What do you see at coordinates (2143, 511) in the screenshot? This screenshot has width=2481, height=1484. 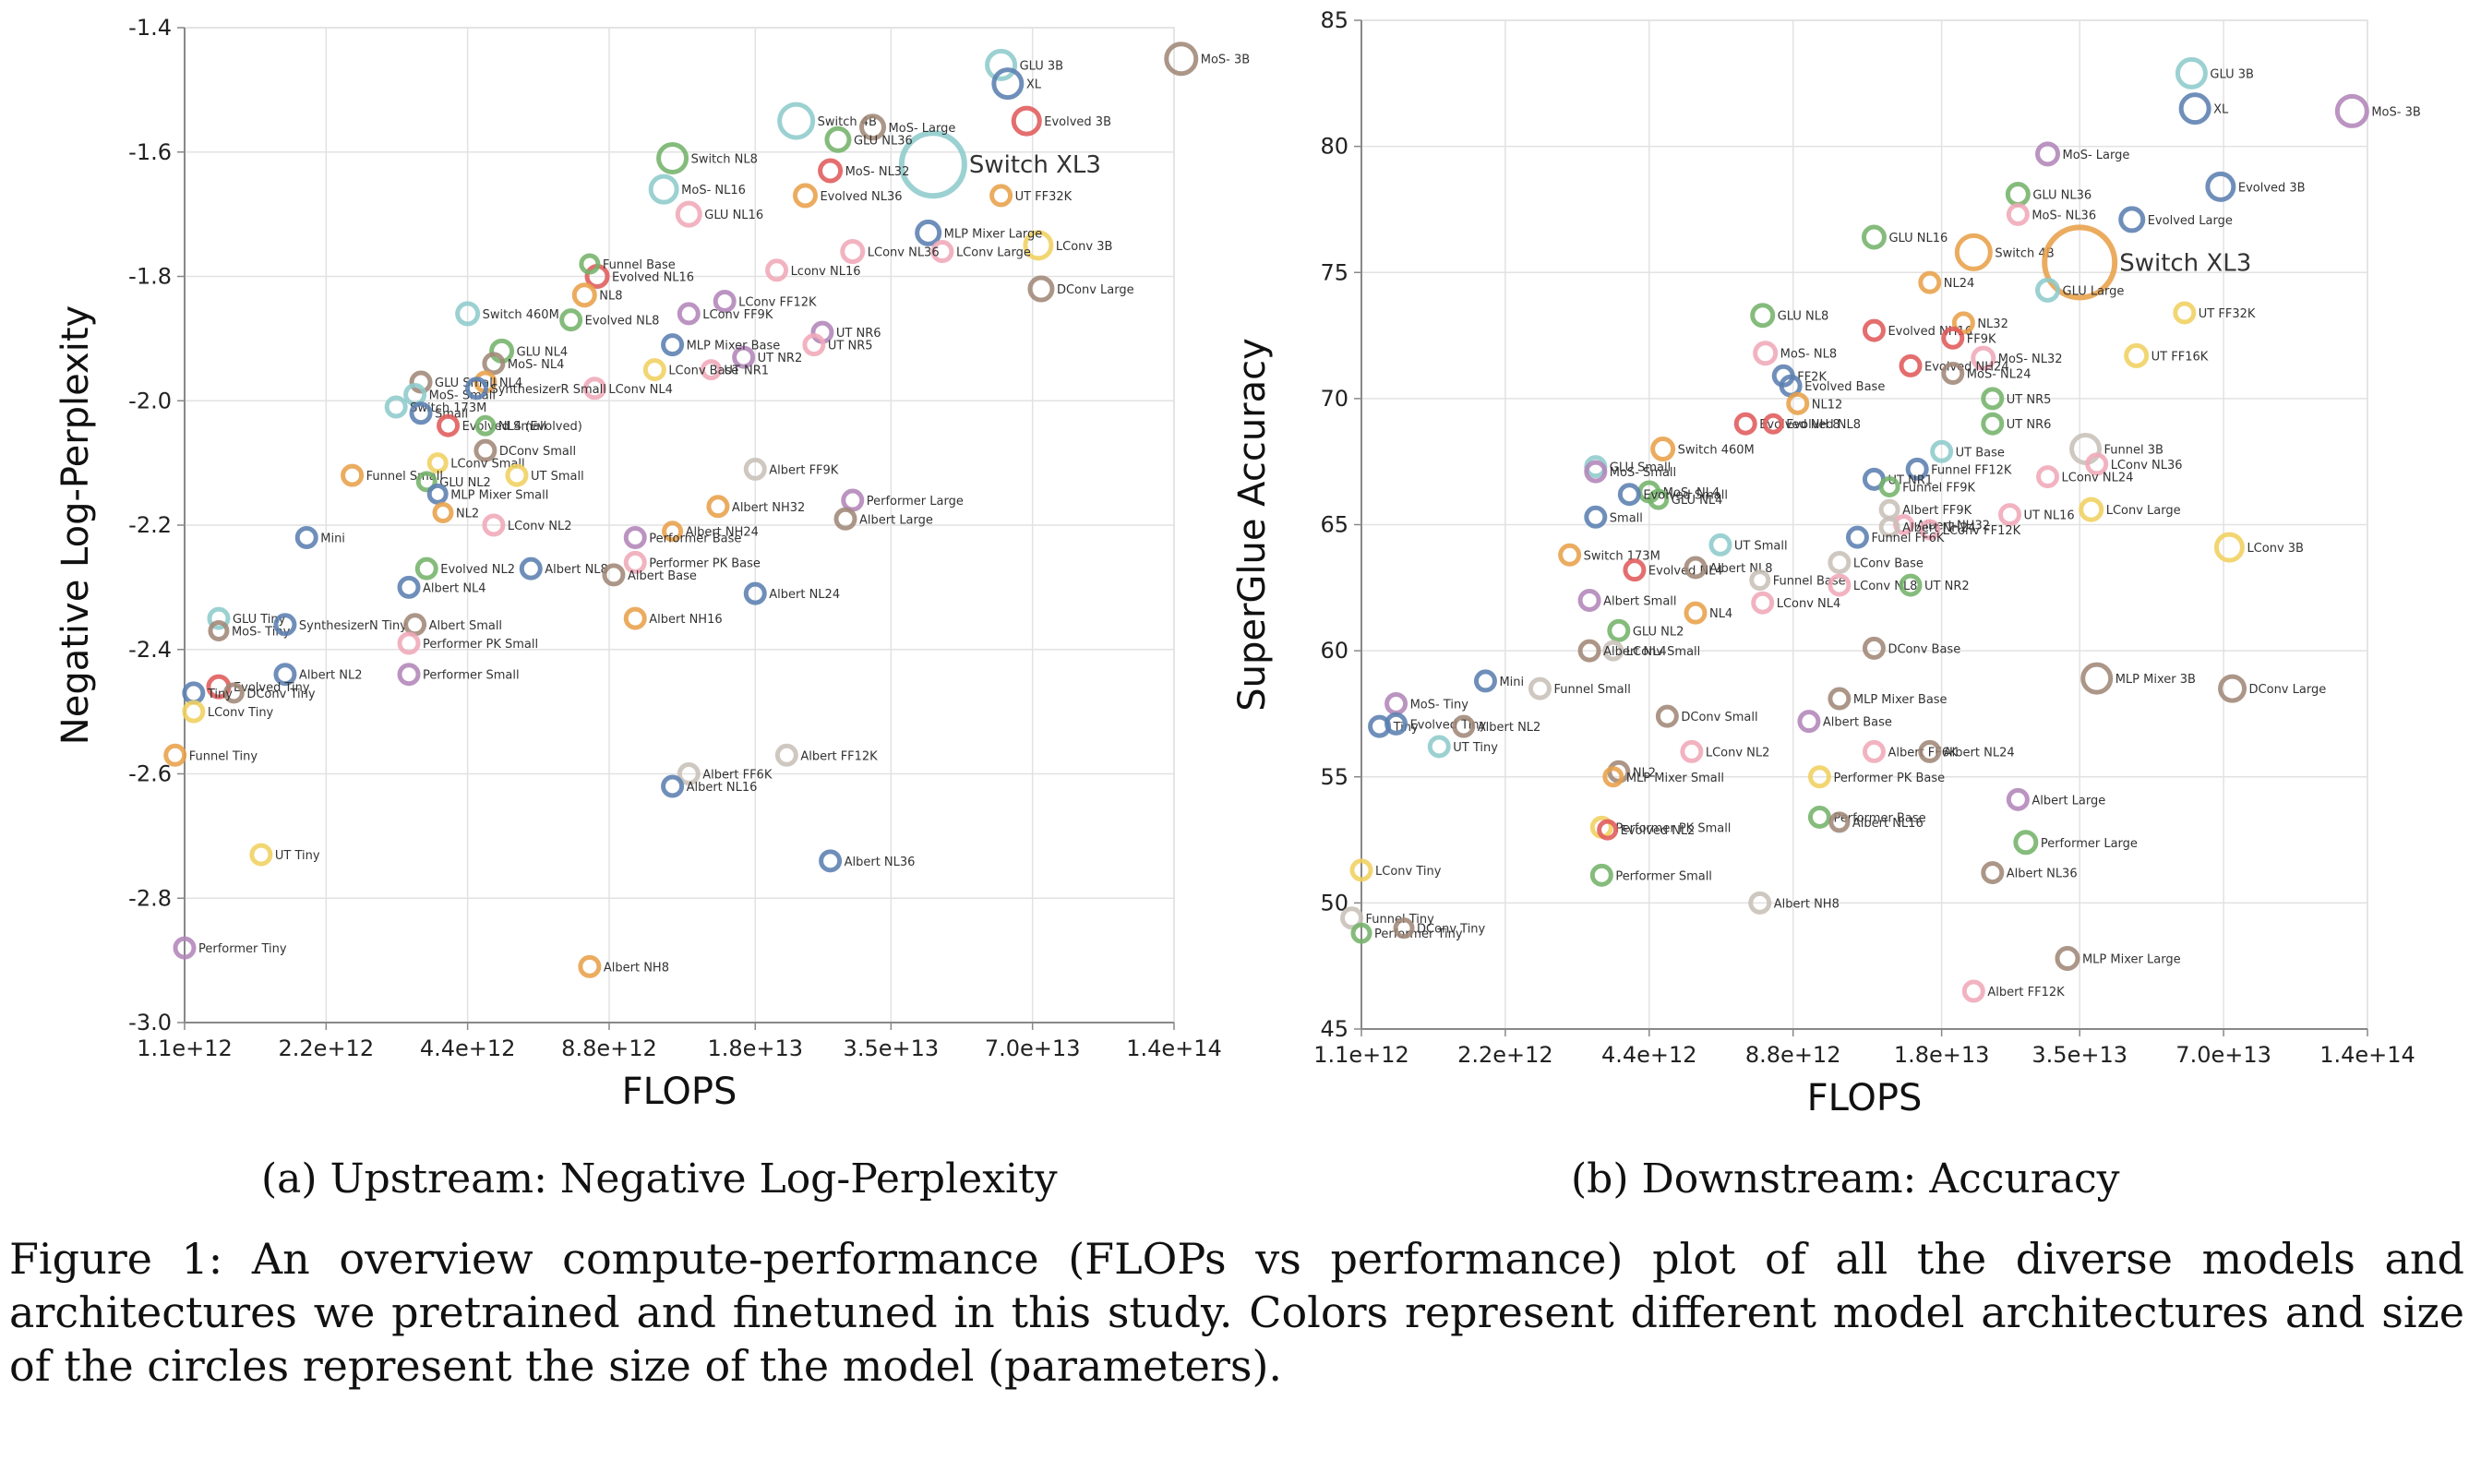 I see `data-point-label: LConv Large` at bounding box center [2143, 511].